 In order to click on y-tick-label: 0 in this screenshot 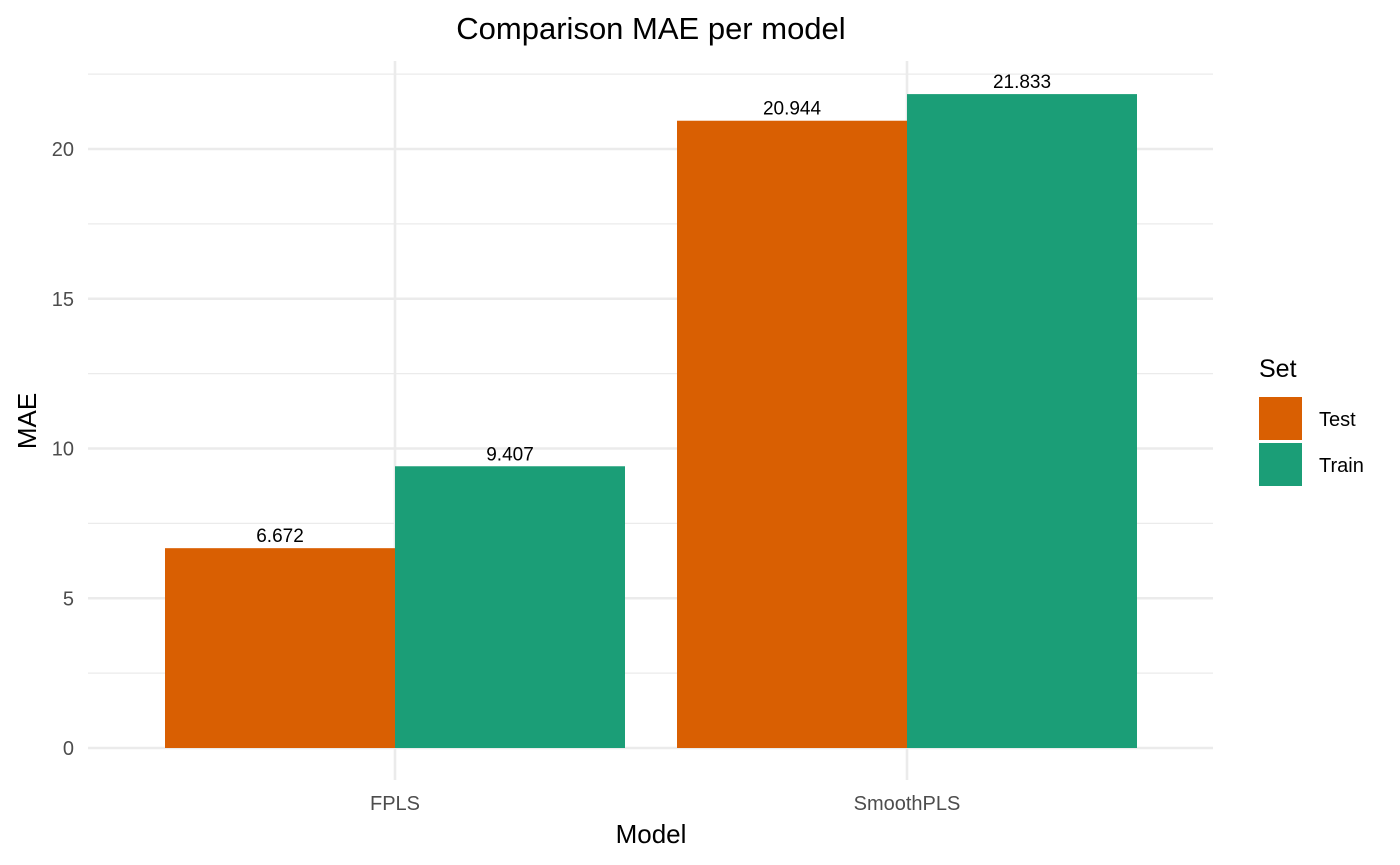, I will do `click(68, 749)`.